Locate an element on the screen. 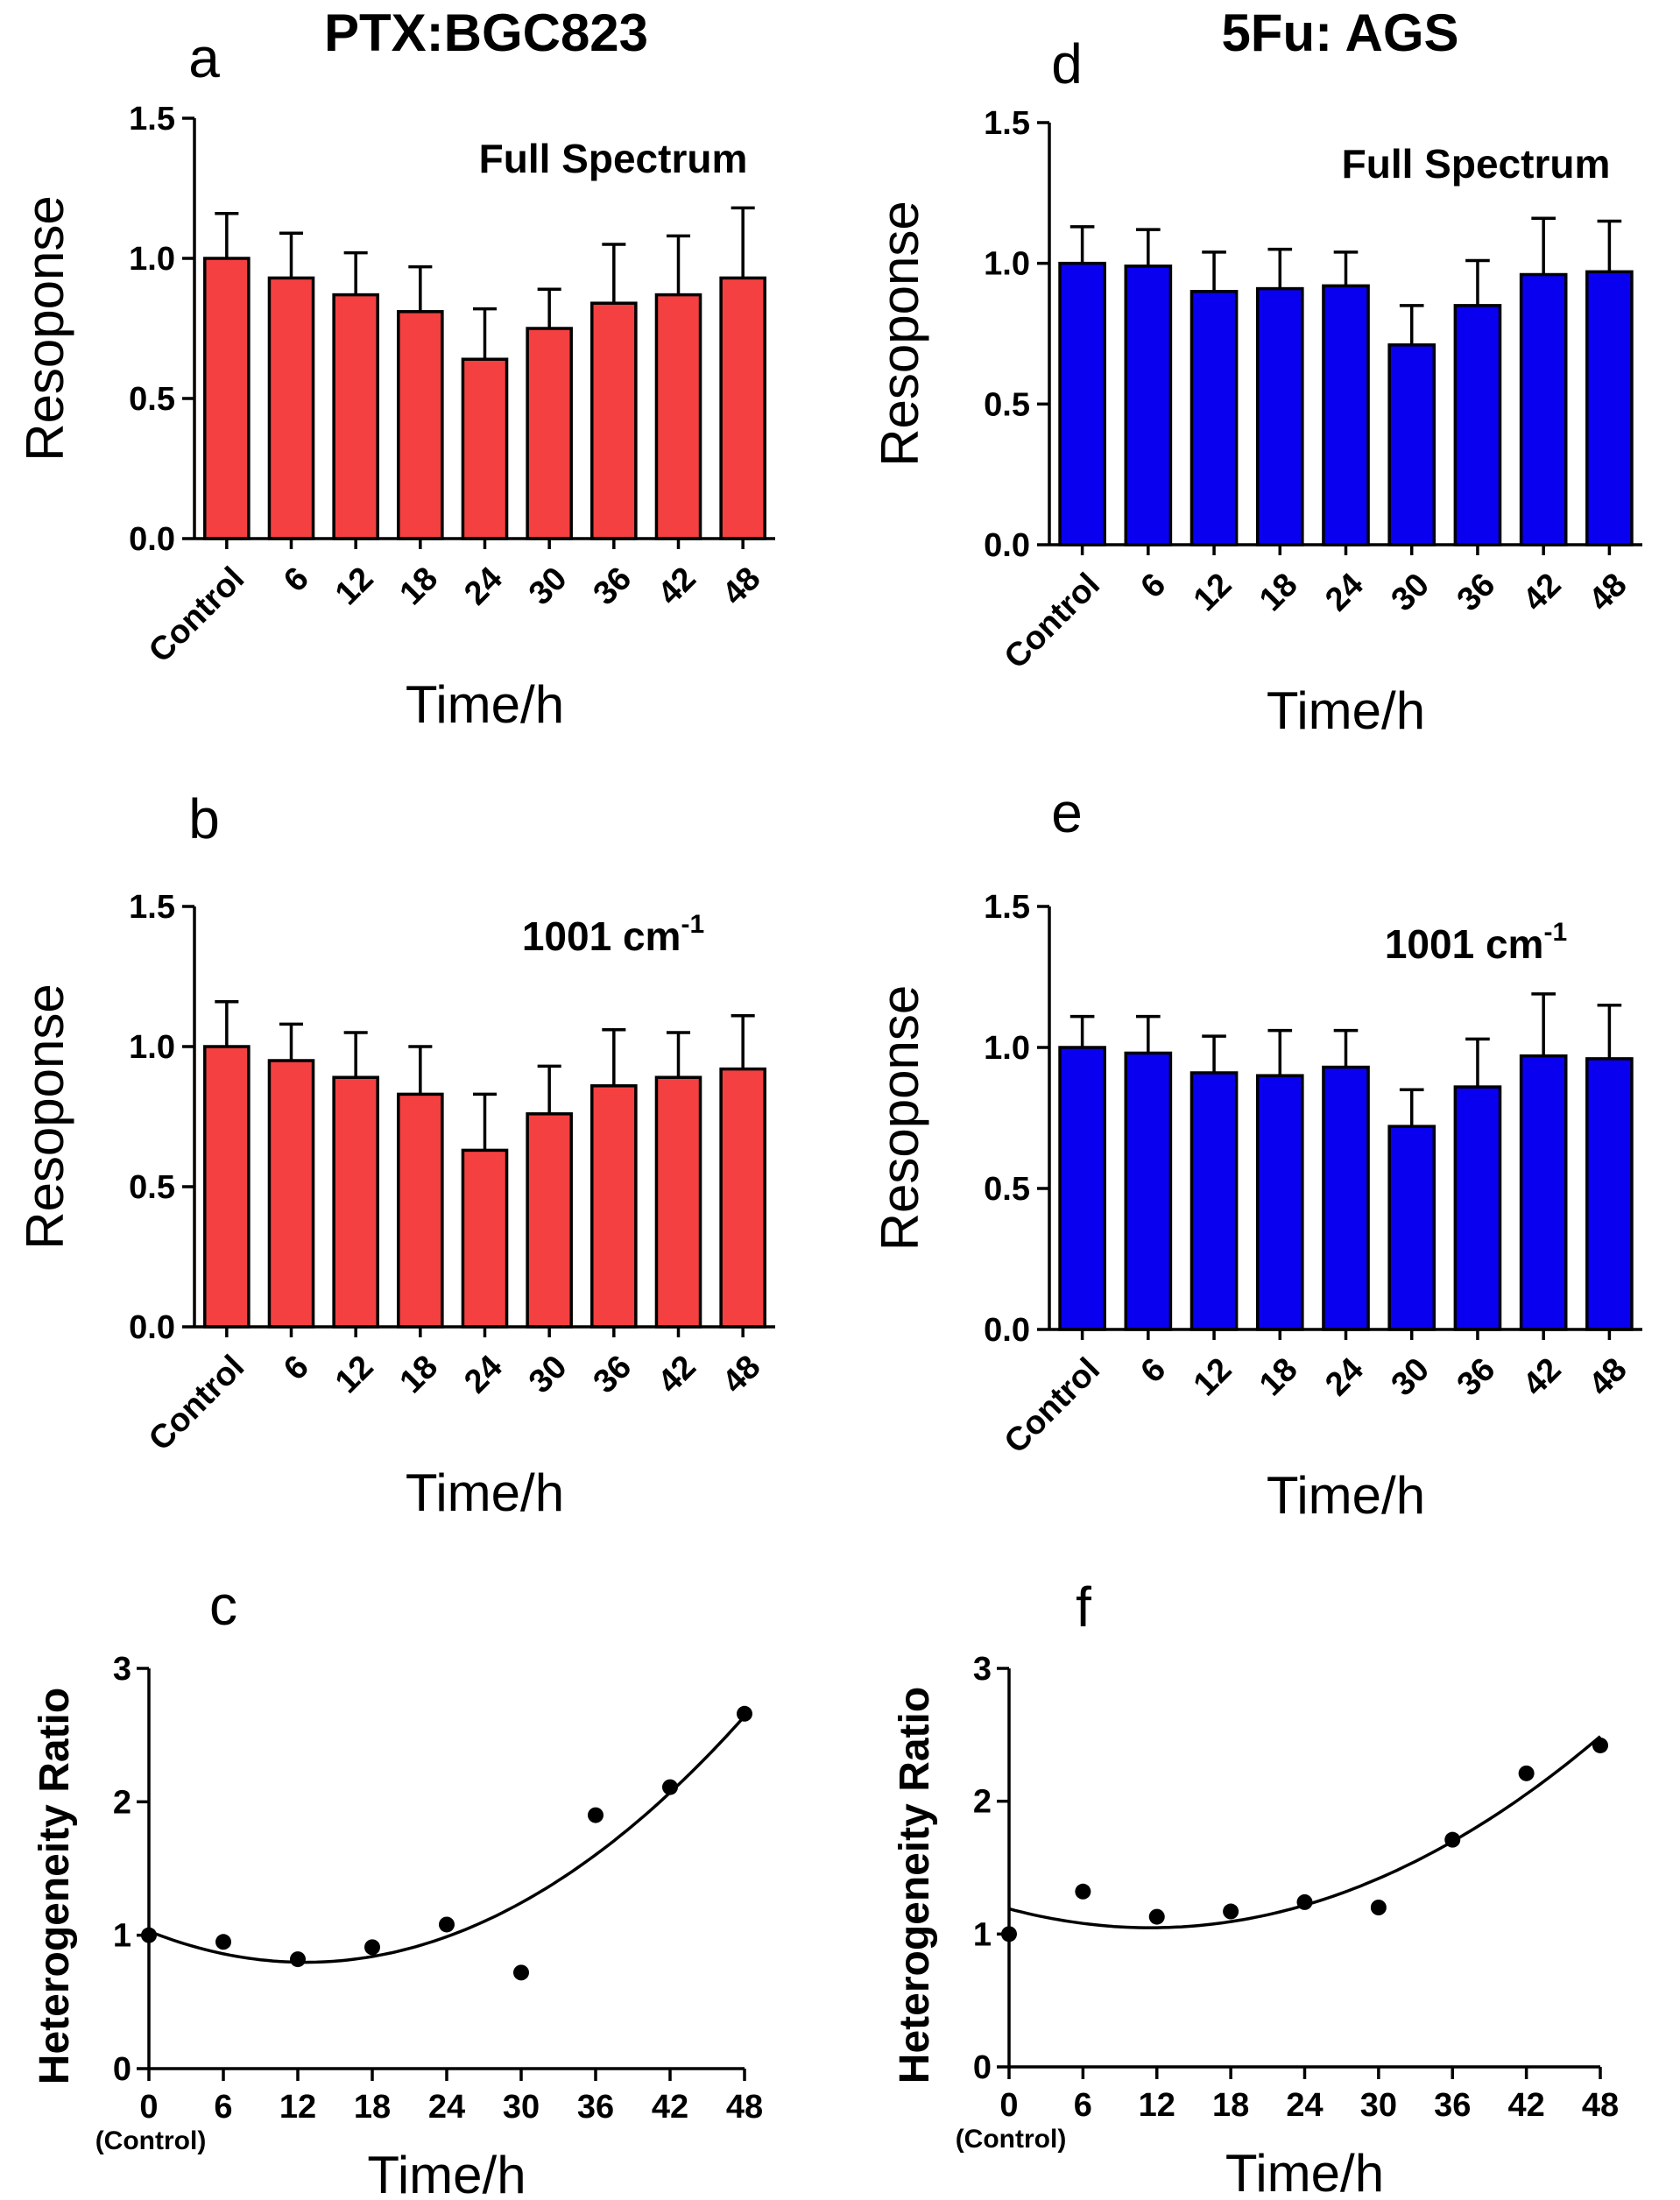 This screenshot has width=1680, height=2200. panel-letter: a is located at coordinates (204, 57).